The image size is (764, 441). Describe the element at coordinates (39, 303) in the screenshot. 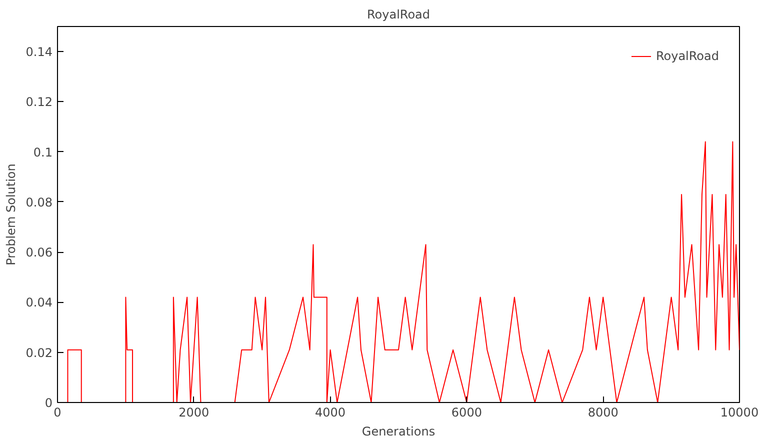

I see `y-tick-label: 0.04` at that location.